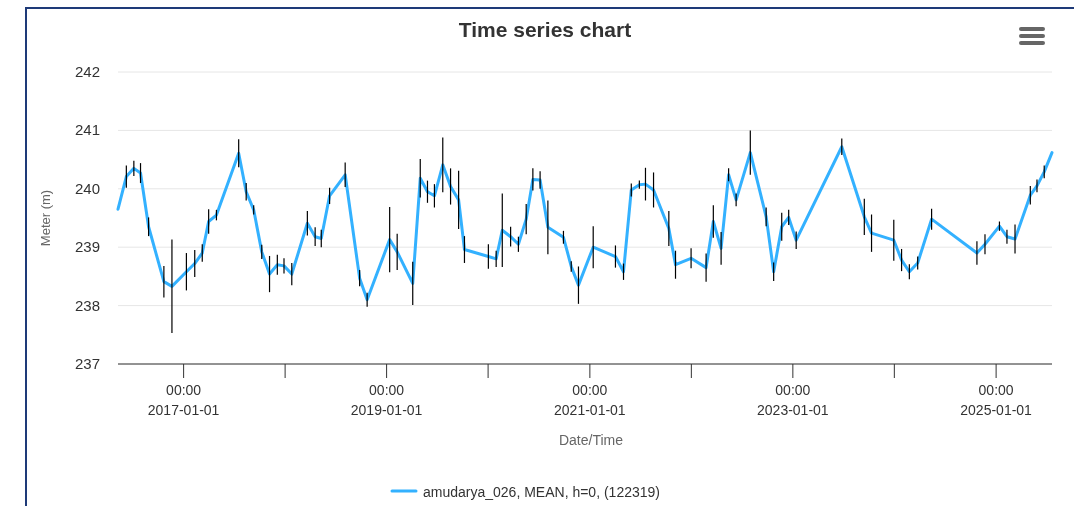 The image size is (1074, 506). Describe the element at coordinates (87, 363) in the screenshot. I see `y-tick-label: 237` at that location.